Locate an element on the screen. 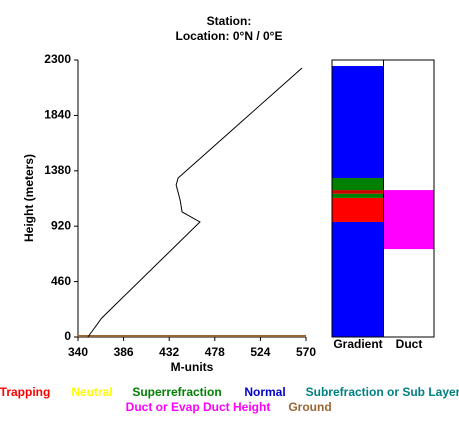 The image size is (459, 433). legend-entry: Ground is located at coordinates (309, 407).